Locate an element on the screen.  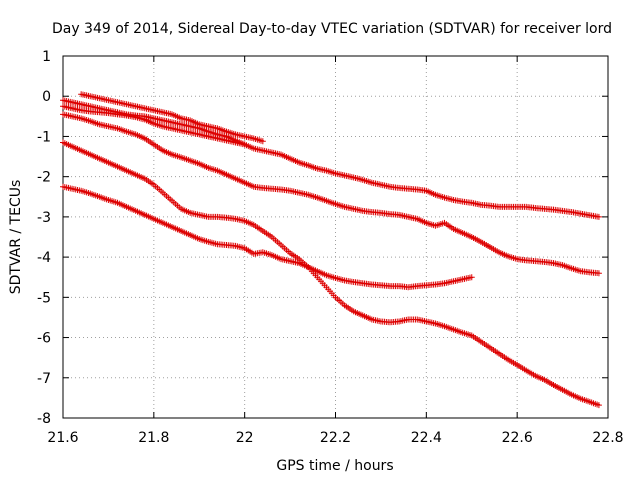
y-tick-label: -5 is located at coordinates (44, 298).